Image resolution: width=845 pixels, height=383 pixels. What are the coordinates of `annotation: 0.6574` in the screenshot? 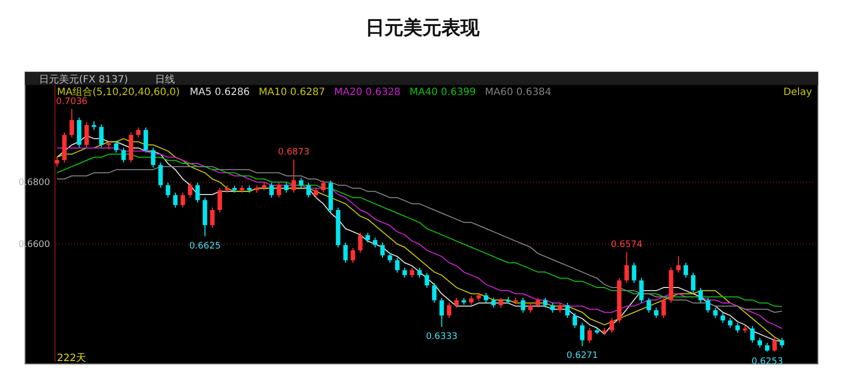 It's located at (626, 245).